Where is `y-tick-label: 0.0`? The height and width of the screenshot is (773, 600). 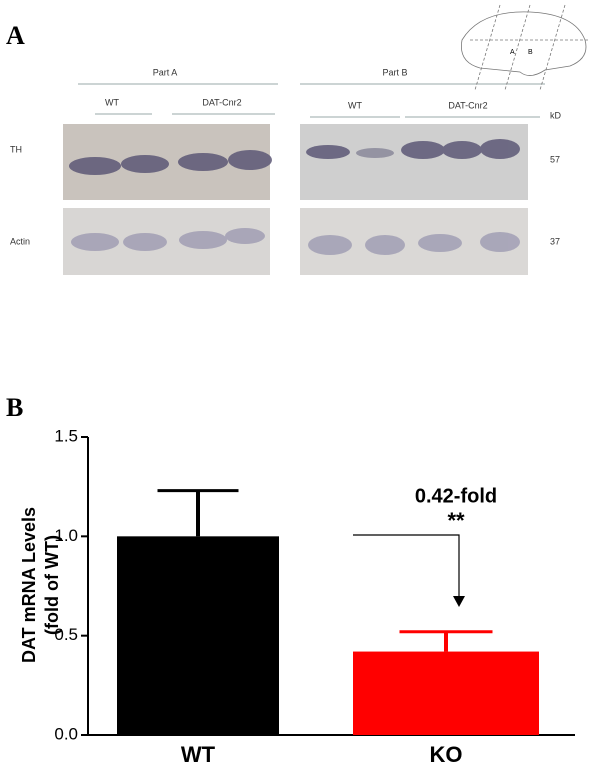 y-tick-label: 0.0 is located at coordinates (66, 733).